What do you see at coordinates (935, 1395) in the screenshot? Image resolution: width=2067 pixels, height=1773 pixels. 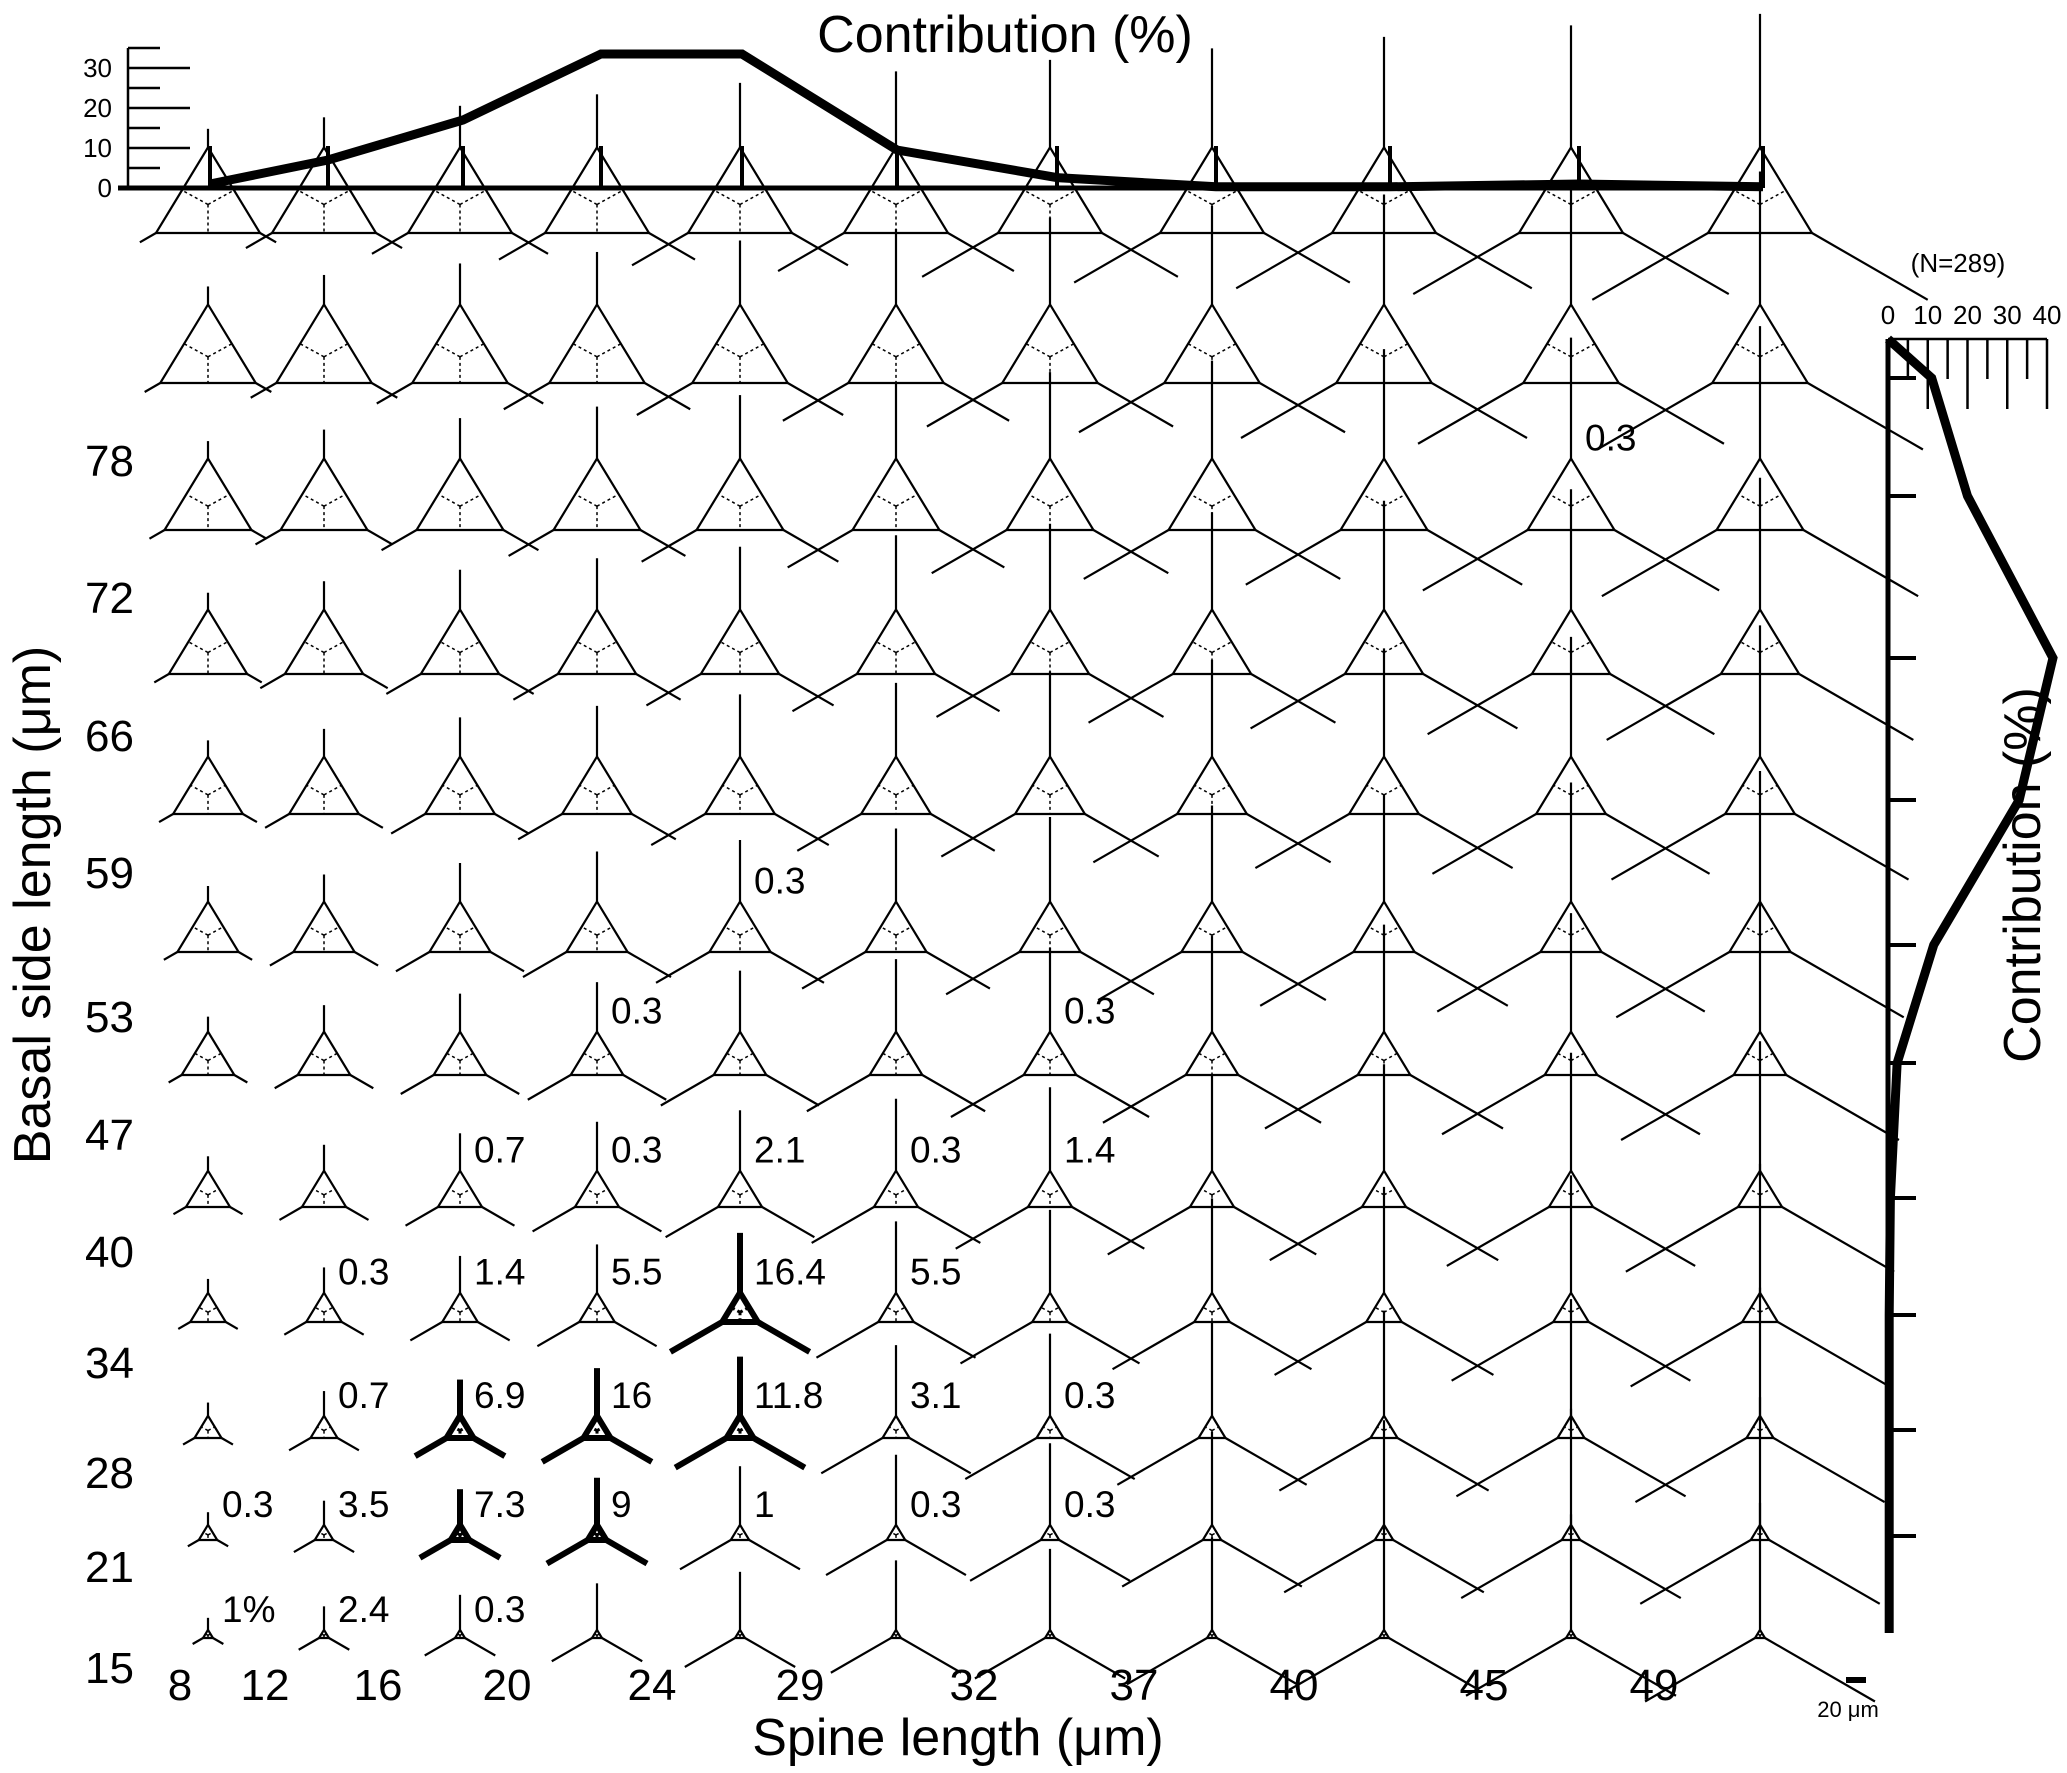 I see `cell-value-label: 3.1` at bounding box center [935, 1395].